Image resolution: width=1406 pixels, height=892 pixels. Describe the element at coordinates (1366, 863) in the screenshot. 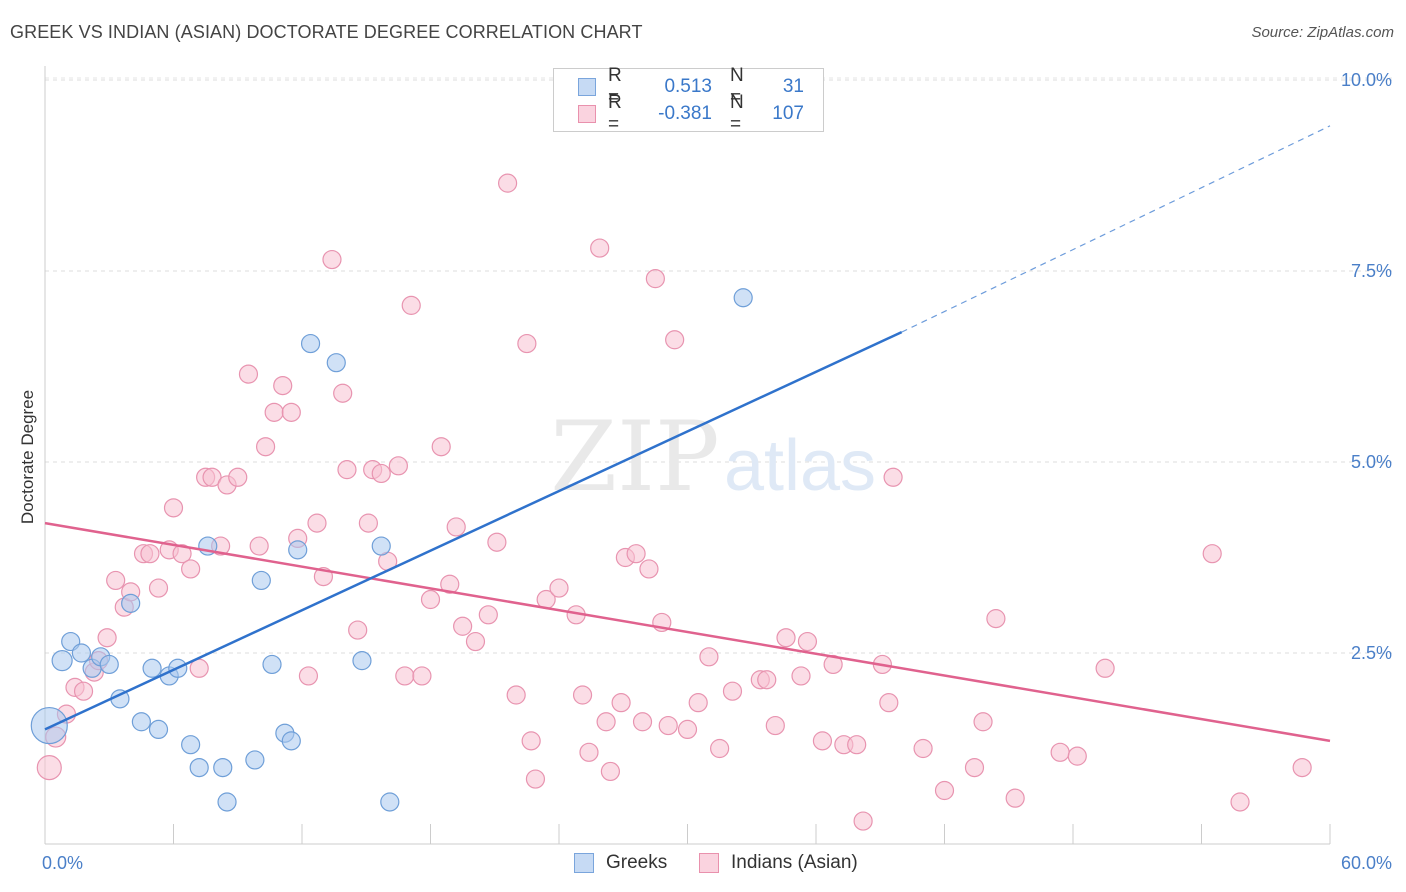

I see `x-tick-label: 60.0%` at that location.